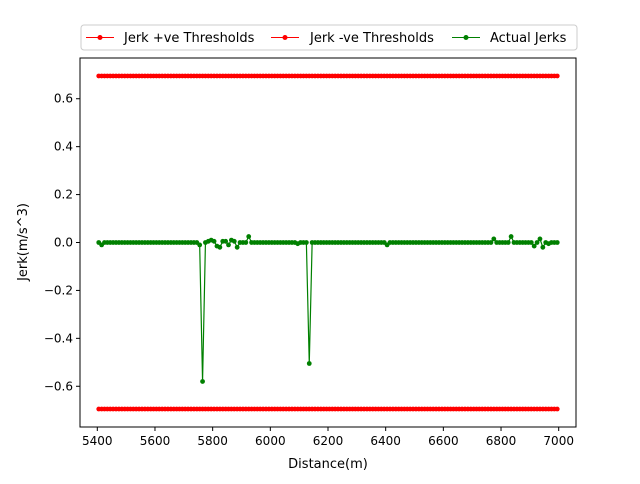  I want to click on legend-entry-negative-threshold: Jerk -ve Thresholds, so click(352, 38).